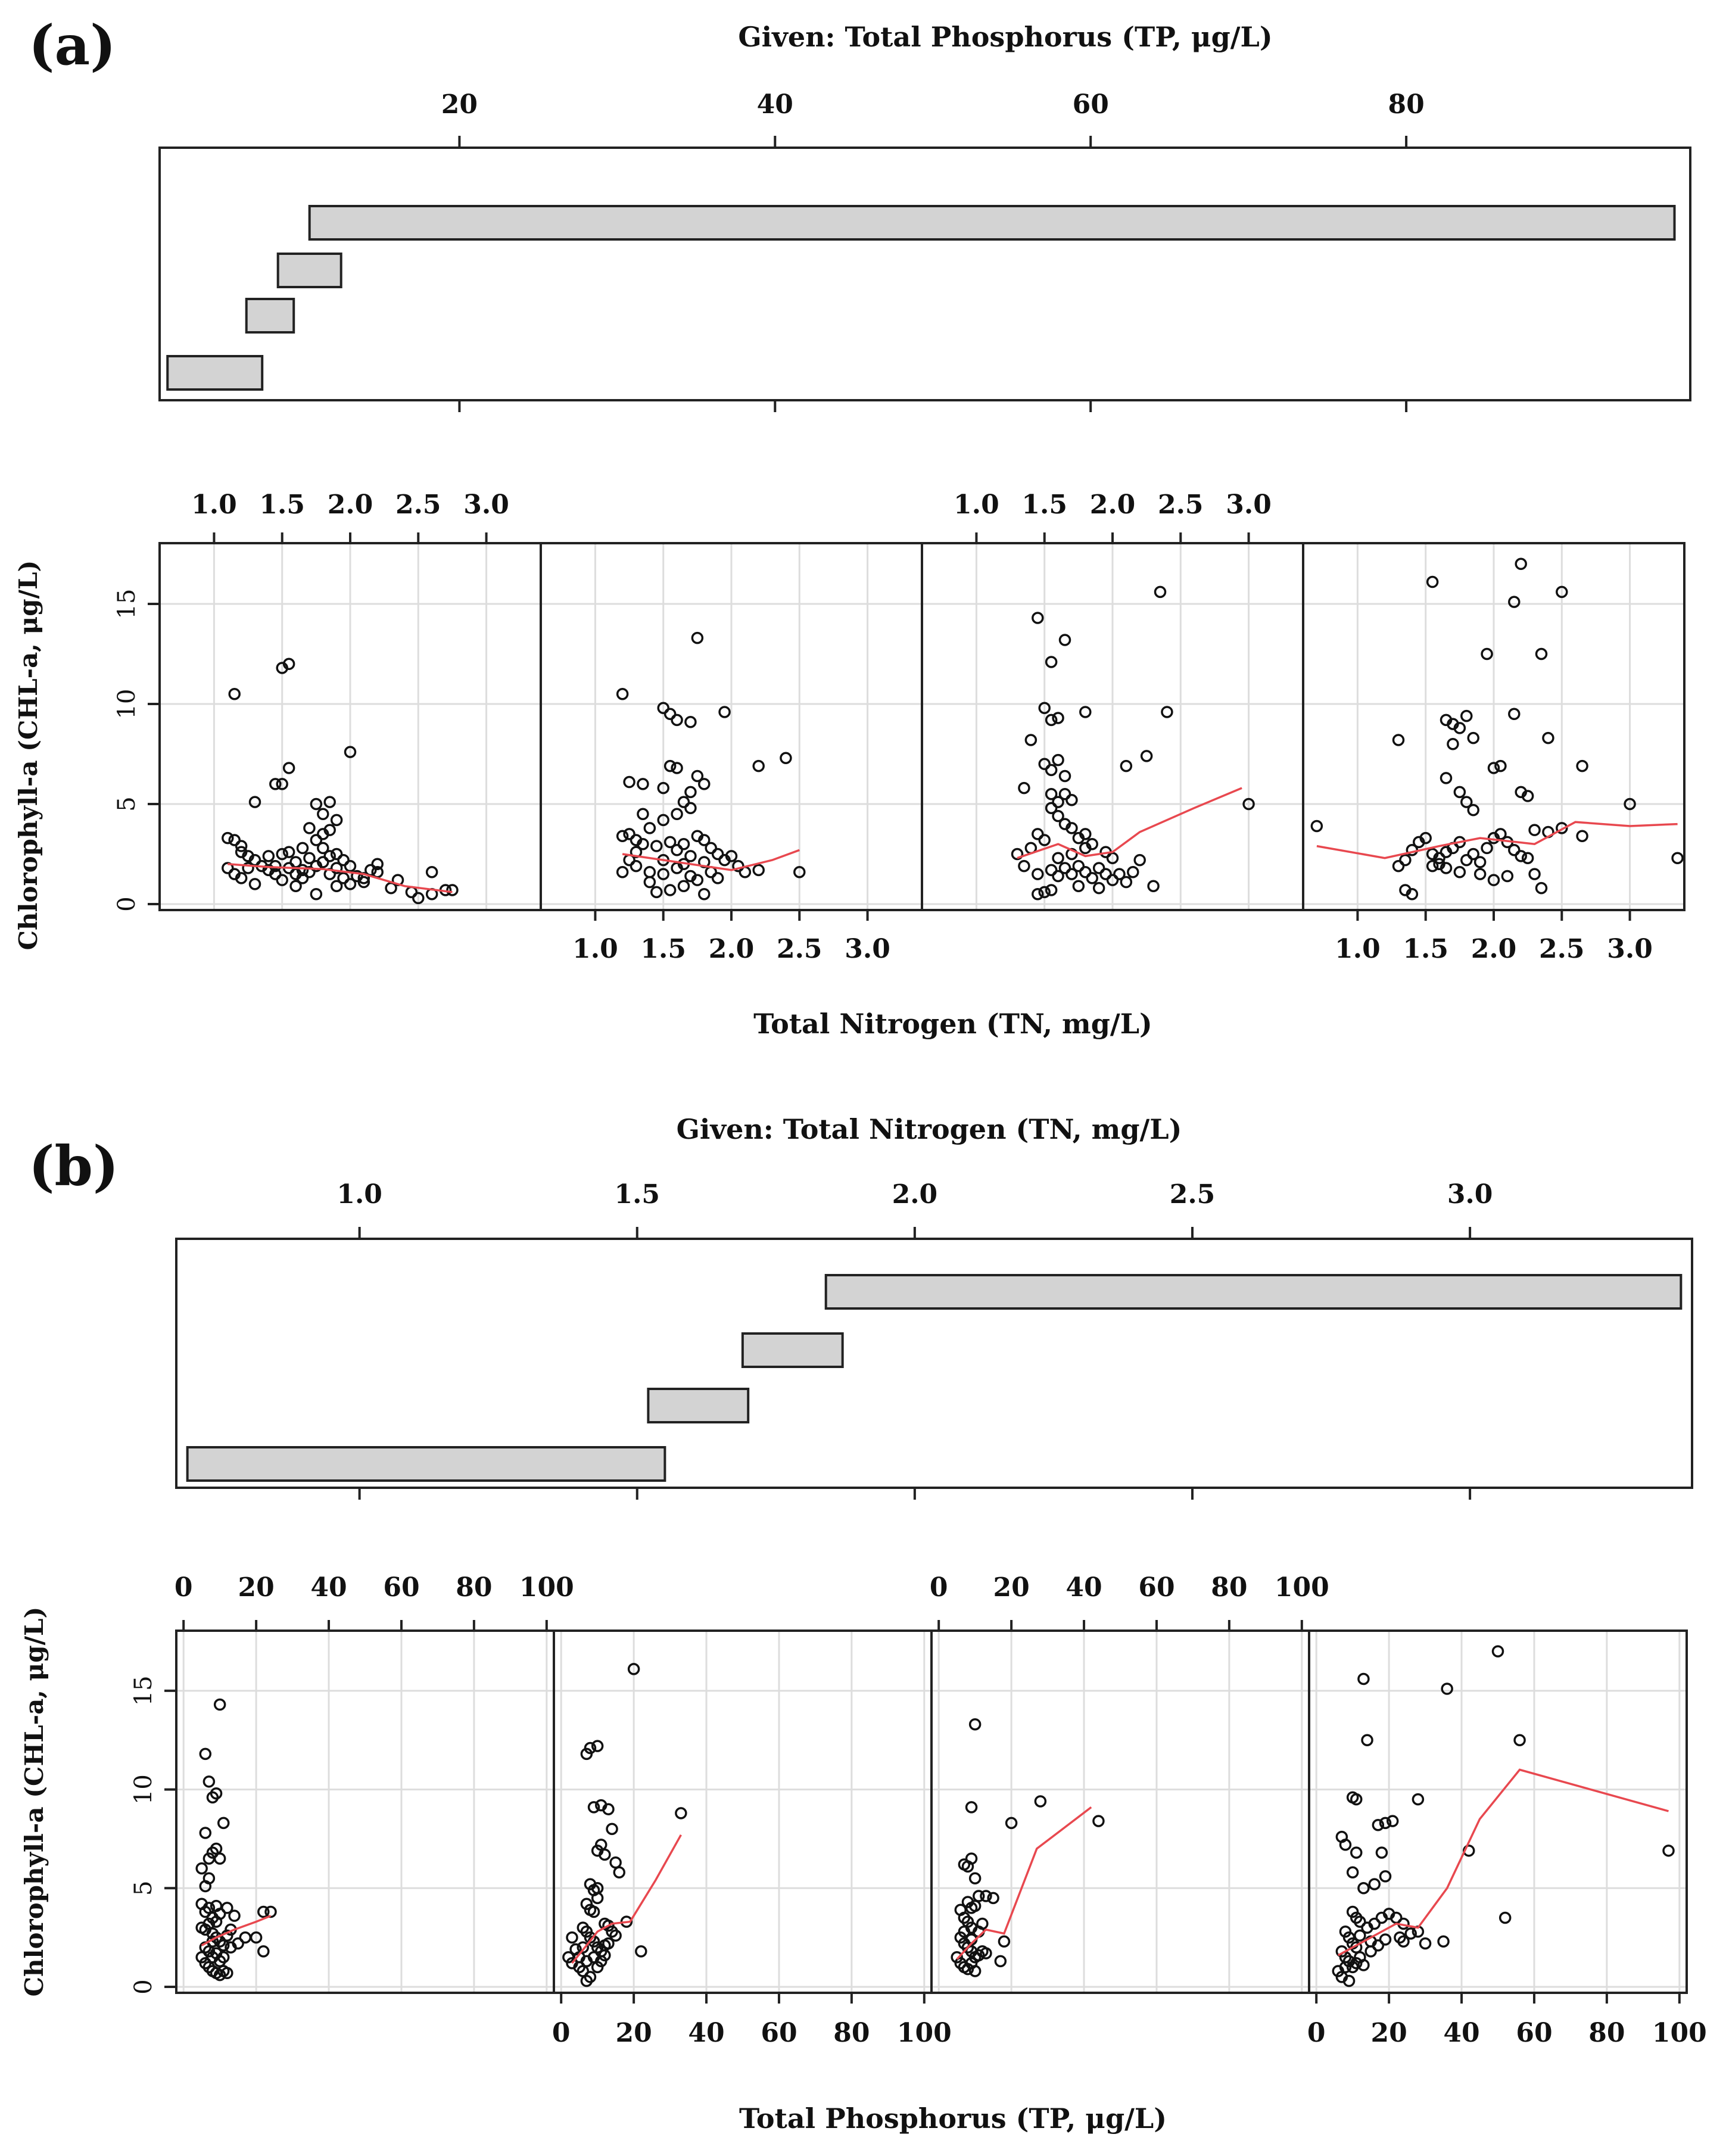  What do you see at coordinates (924, 2033) in the screenshot?
I see `x-tick-label: 100` at bounding box center [924, 2033].